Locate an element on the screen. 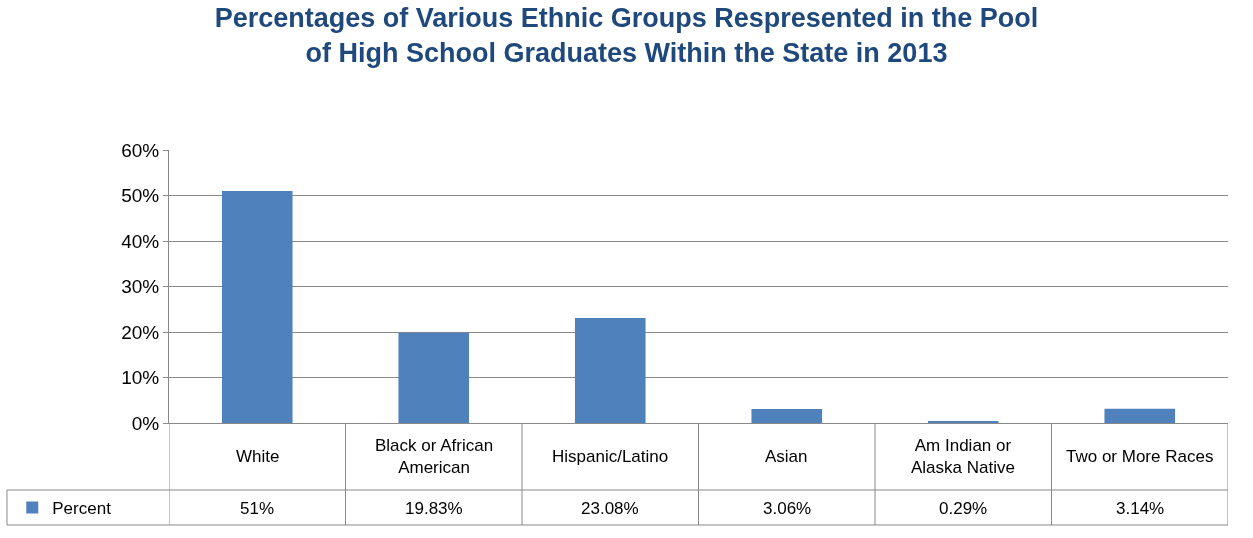 The image size is (1253, 538). data-label: 3.06% is located at coordinates (787, 508).